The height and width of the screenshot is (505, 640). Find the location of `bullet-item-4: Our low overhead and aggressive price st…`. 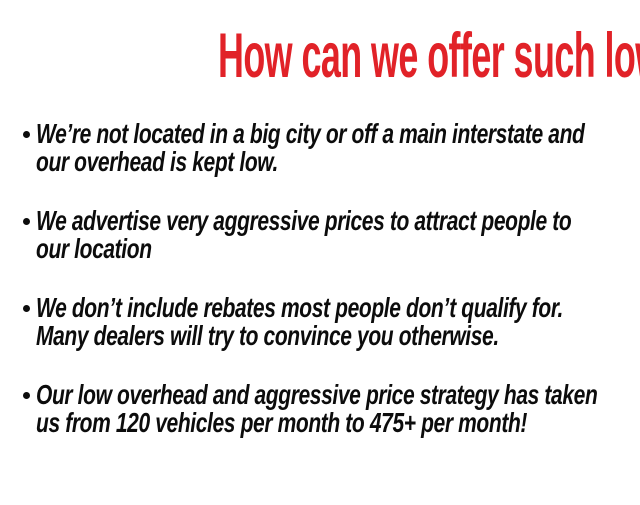

bullet-item-4: Our low overhead and aggressive price st… is located at coordinates (320, 409).